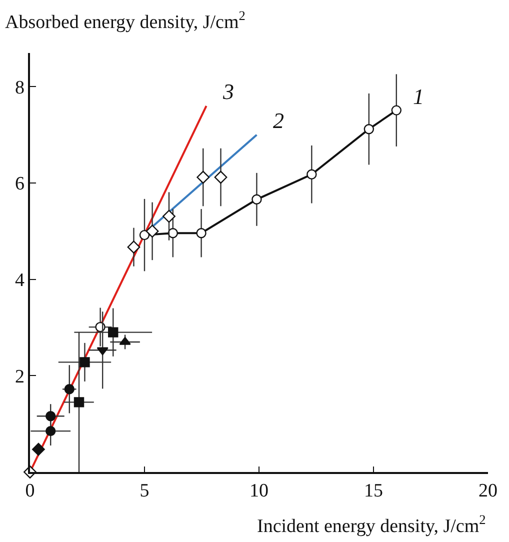 This screenshot has height=542, width=509. What do you see at coordinates (259, 491) in the screenshot?
I see `x-tick-label: 10` at bounding box center [259, 491].